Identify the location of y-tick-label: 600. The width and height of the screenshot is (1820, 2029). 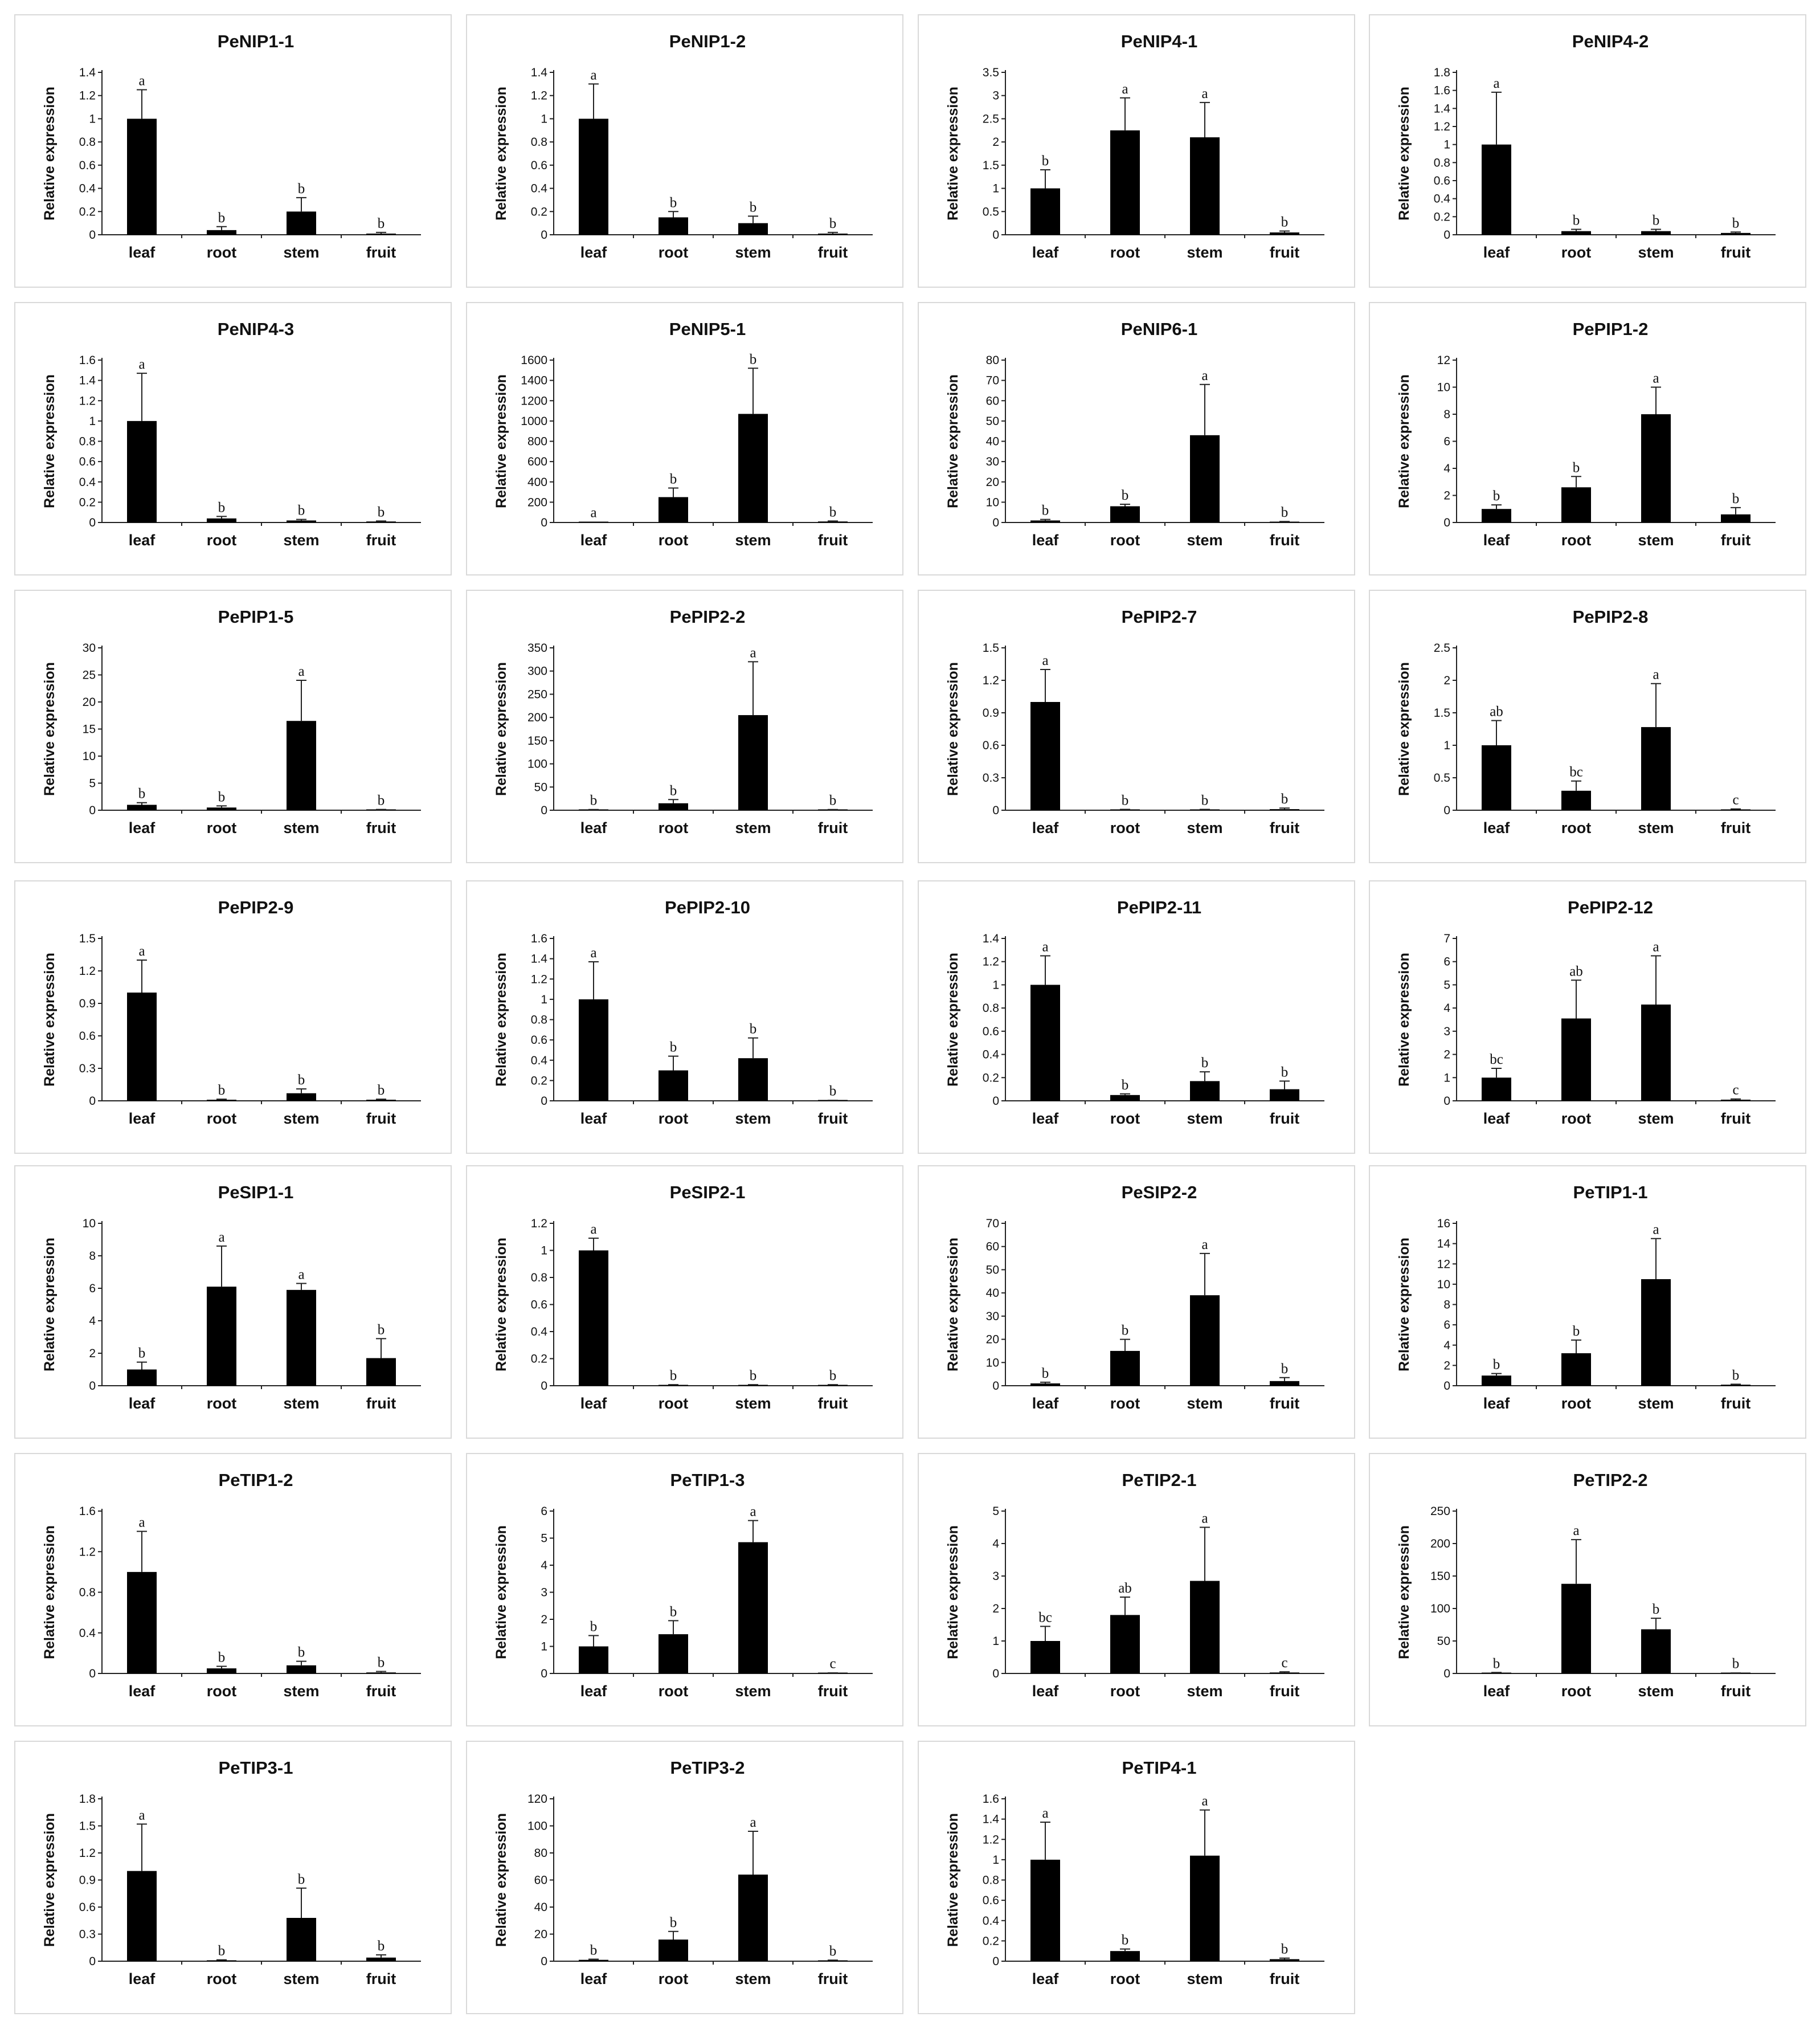
(537, 461).